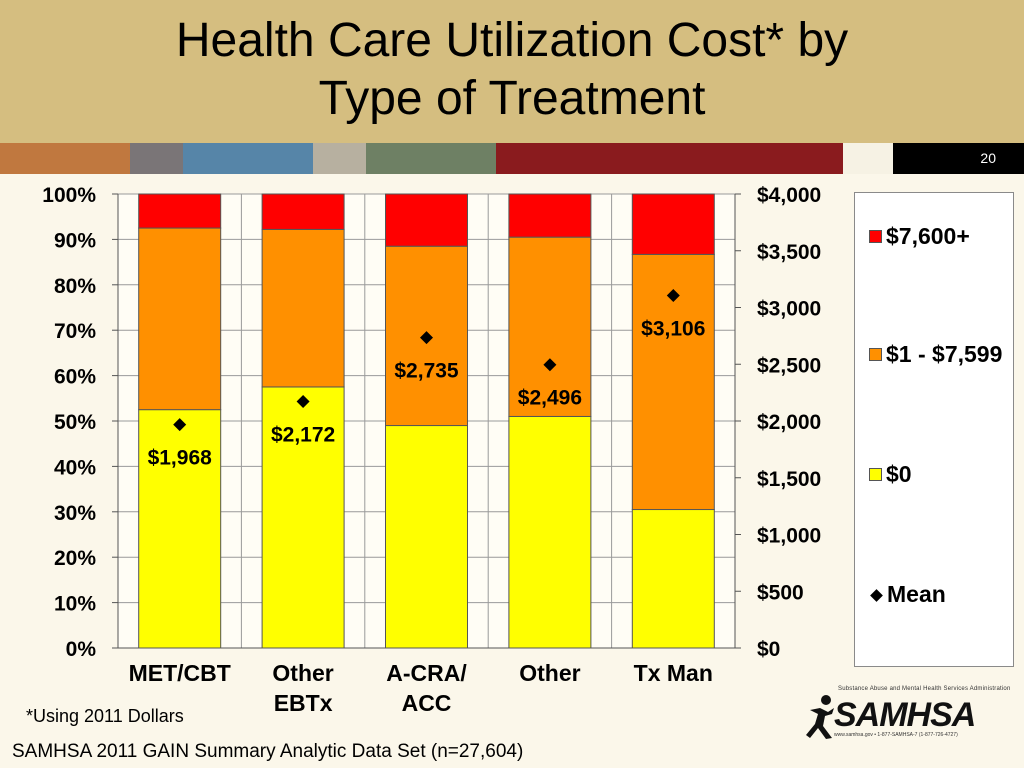 The height and width of the screenshot is (768, 1024). What do you see at coordinates (75, 286) in the screenshot?
I see `y-left-tick-label: 80%` at bounding box center [75, 286].